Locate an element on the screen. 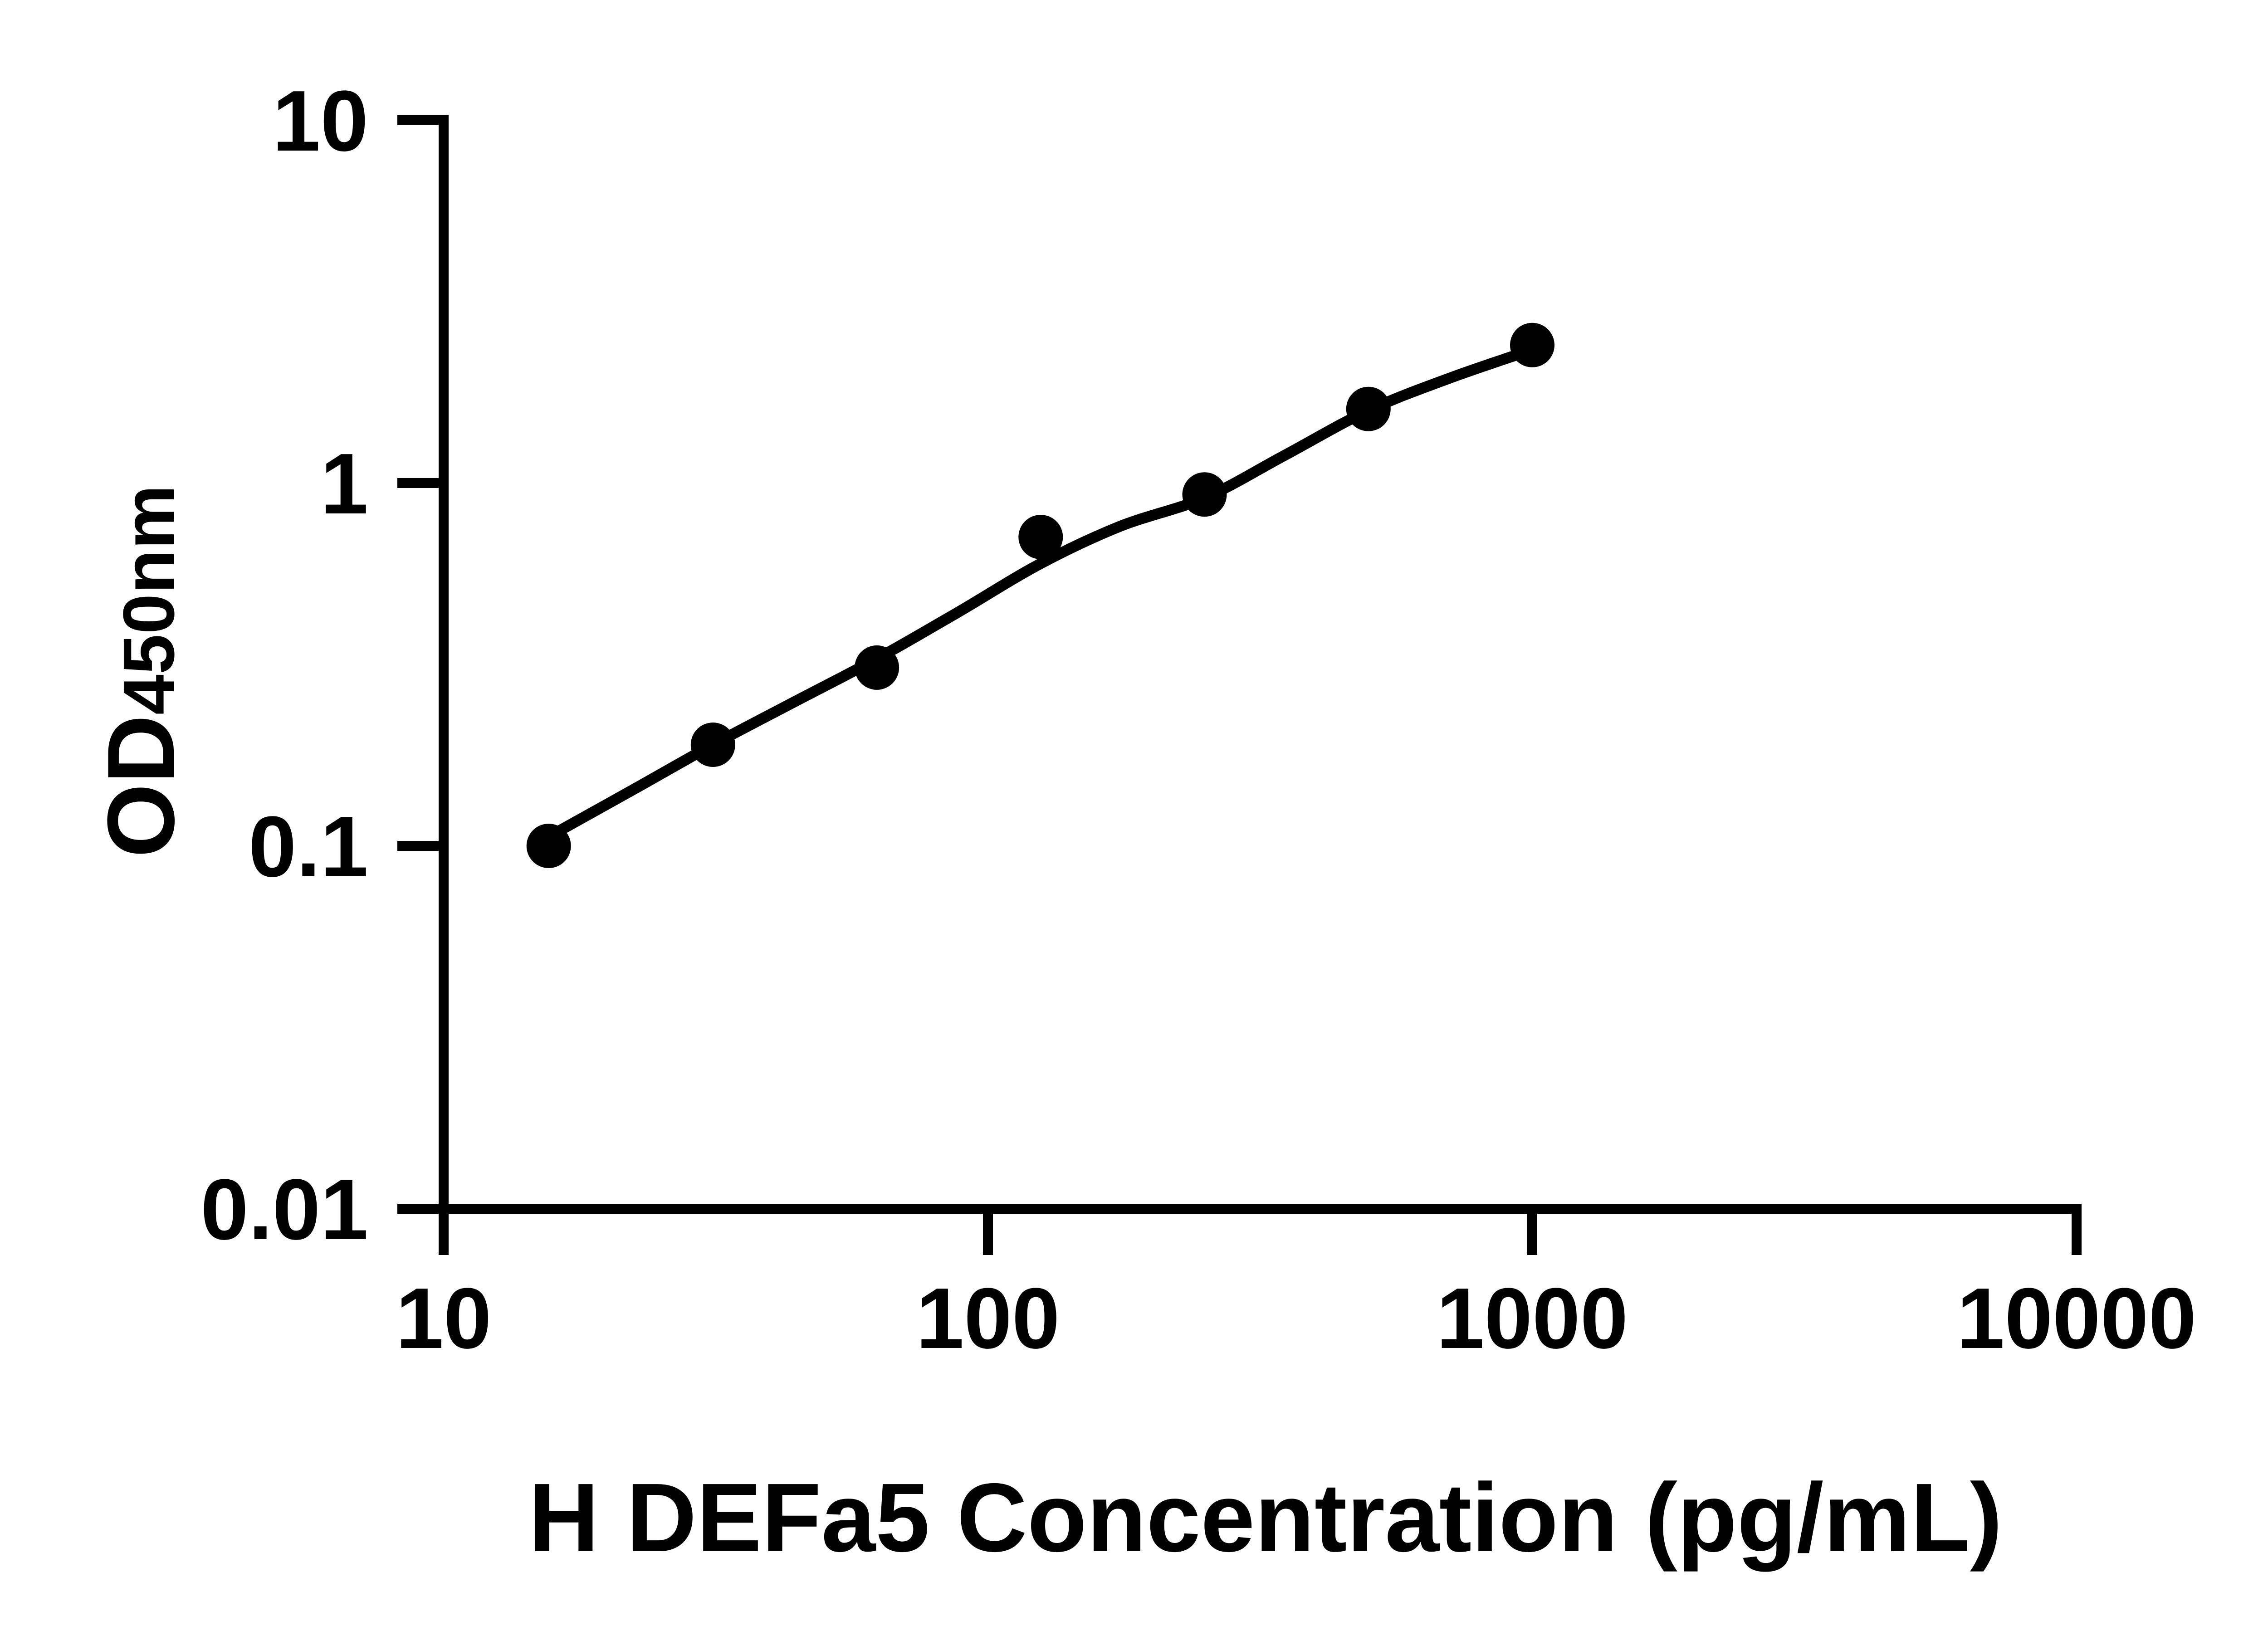 Image resolution: width=2268 pixels, height=1631 pixels. y-tick-label: 1 is located at coordinates (344, 484).